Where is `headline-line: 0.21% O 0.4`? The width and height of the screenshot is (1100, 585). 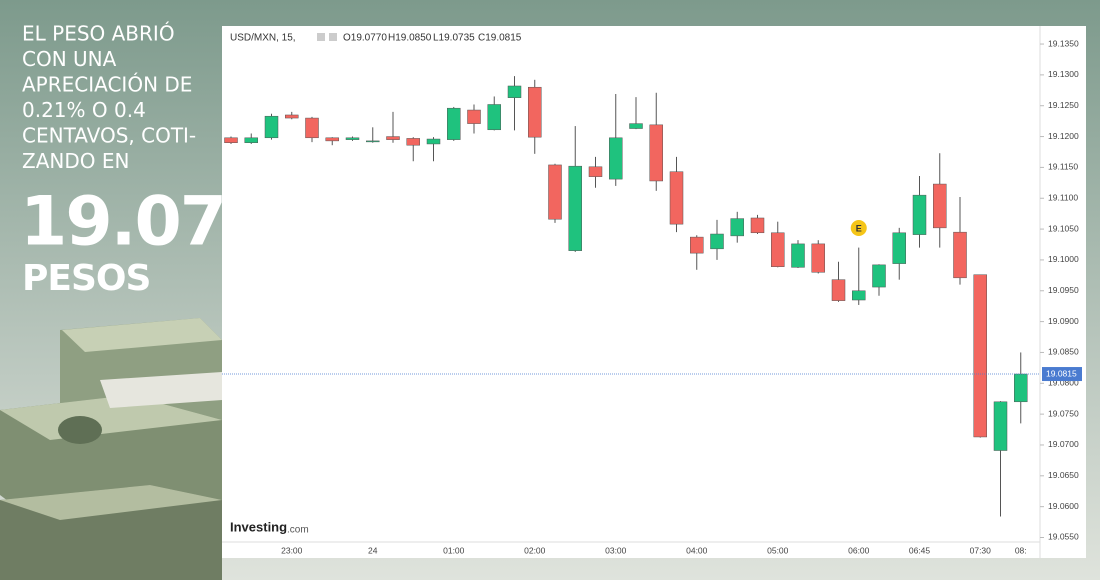 headline-line: 0.21% O 0.4 is located at coordinates (84, 110).